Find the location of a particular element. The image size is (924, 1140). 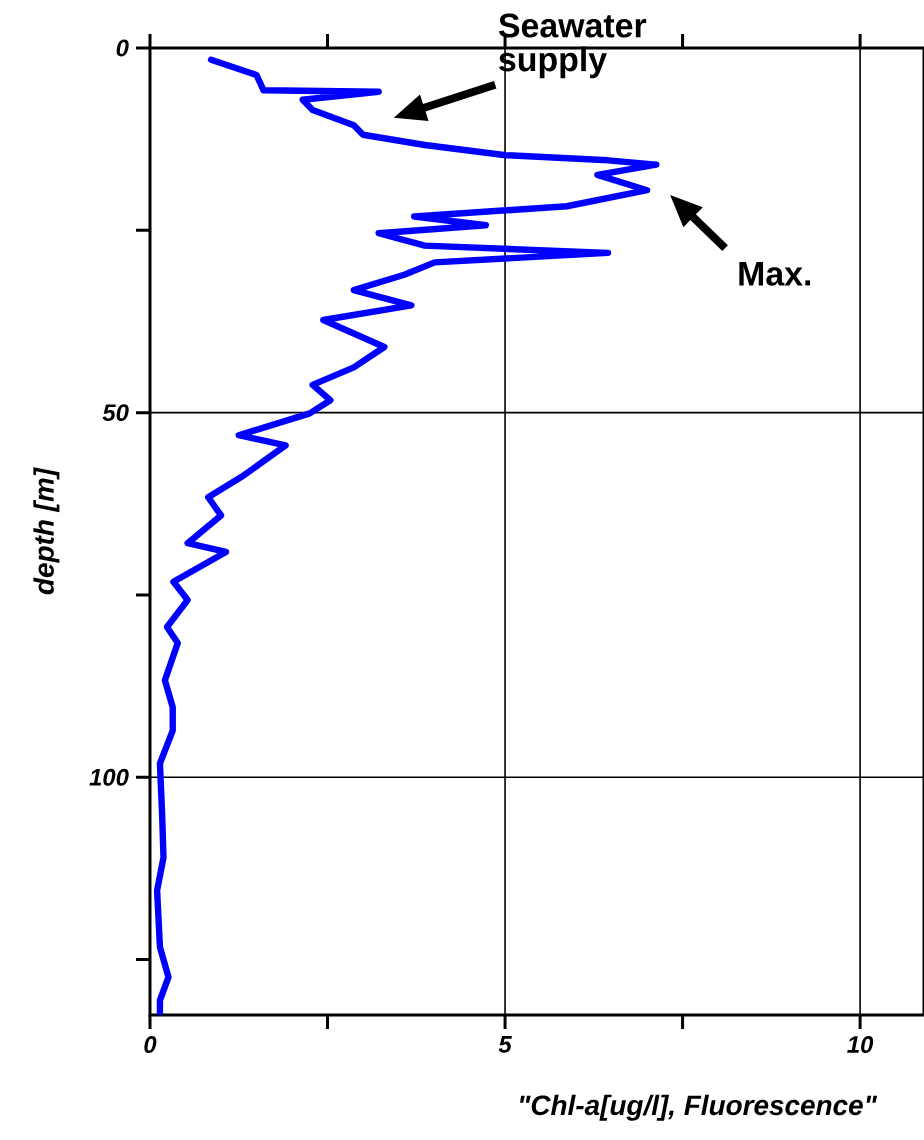

annotation: Max. is located at coordinates (775, 274).